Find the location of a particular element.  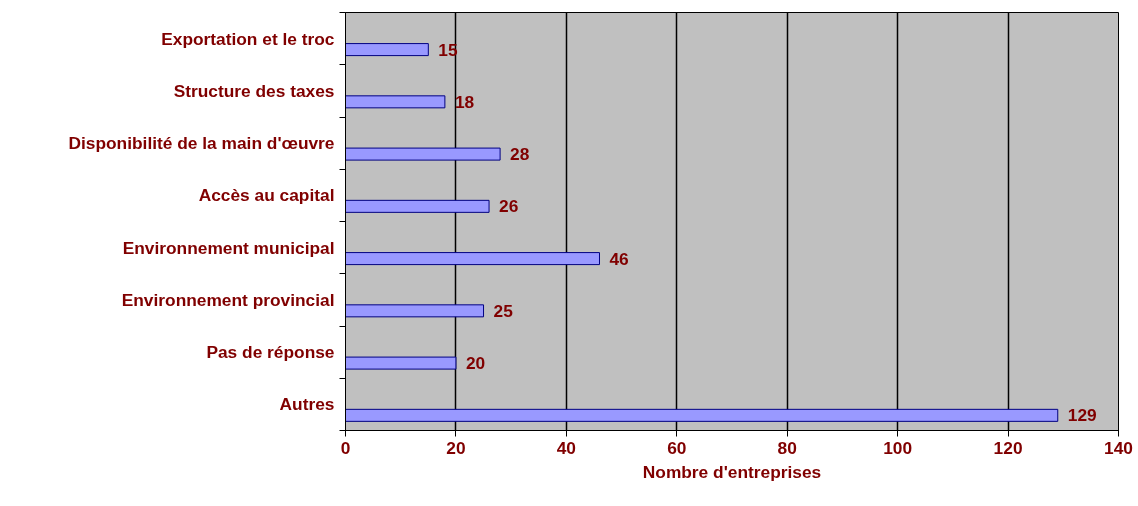

y-tick-label: Structure des taxes is located at coordinates (254, 90).